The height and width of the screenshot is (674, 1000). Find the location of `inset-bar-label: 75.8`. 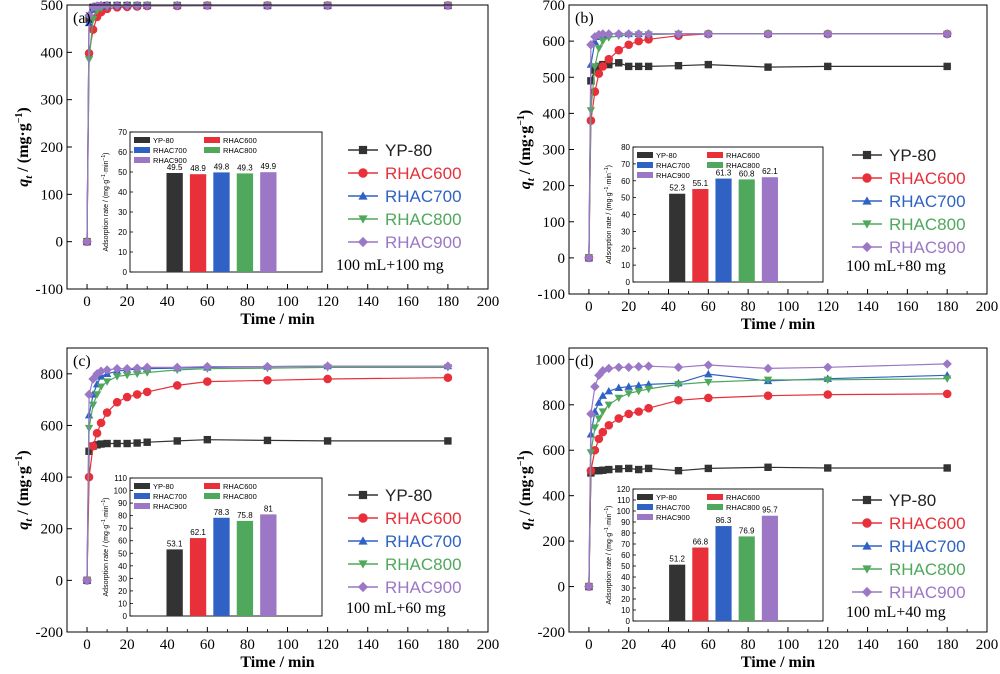

inset-bar-label: 75.8 is located at coordinates (245, 515).